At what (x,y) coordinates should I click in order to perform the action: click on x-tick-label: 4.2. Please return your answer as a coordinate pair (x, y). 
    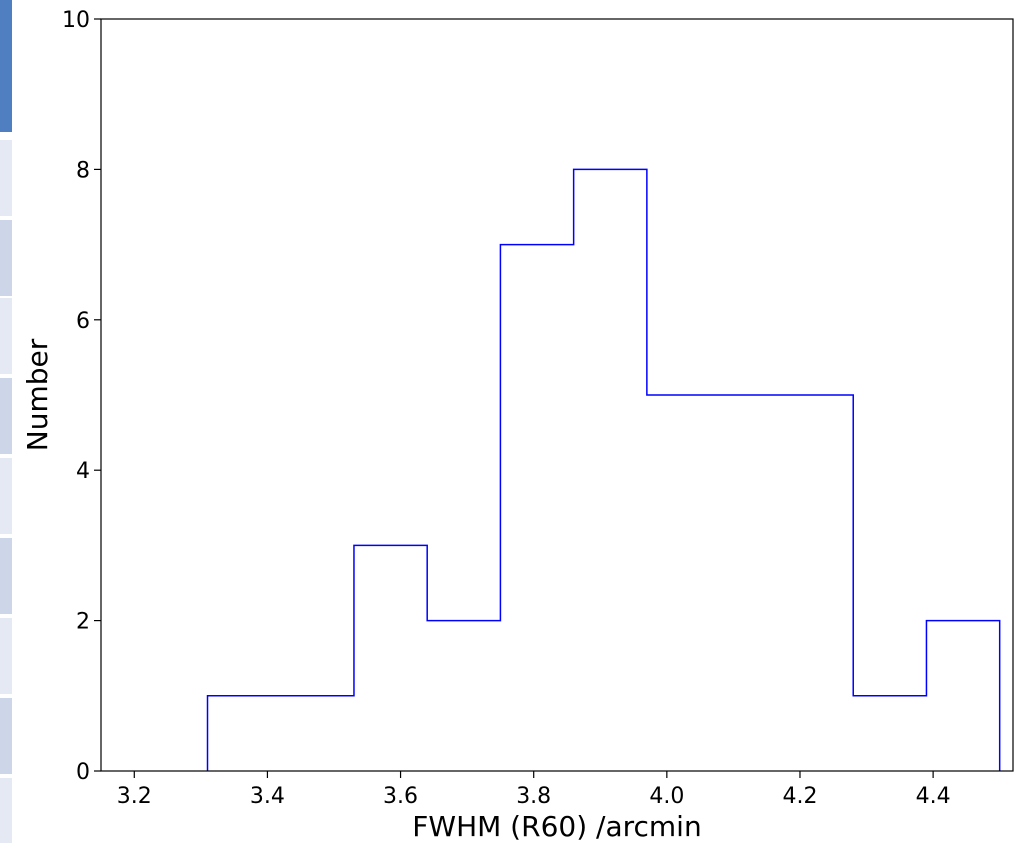
    Looking at the image, I should click on (799, 796).